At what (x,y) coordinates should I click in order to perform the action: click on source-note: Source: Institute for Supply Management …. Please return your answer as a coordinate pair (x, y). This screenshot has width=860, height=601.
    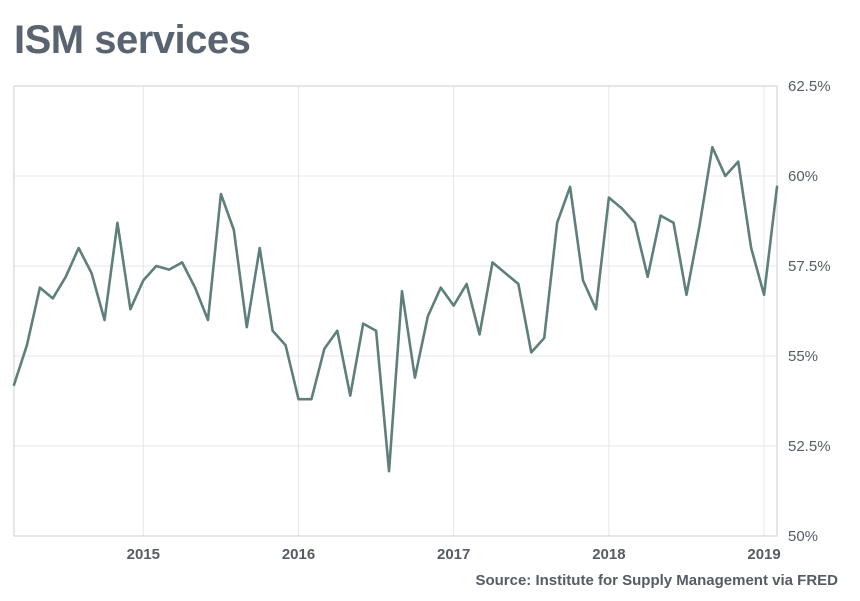
    Looking at the image, I should click on (656, 580).